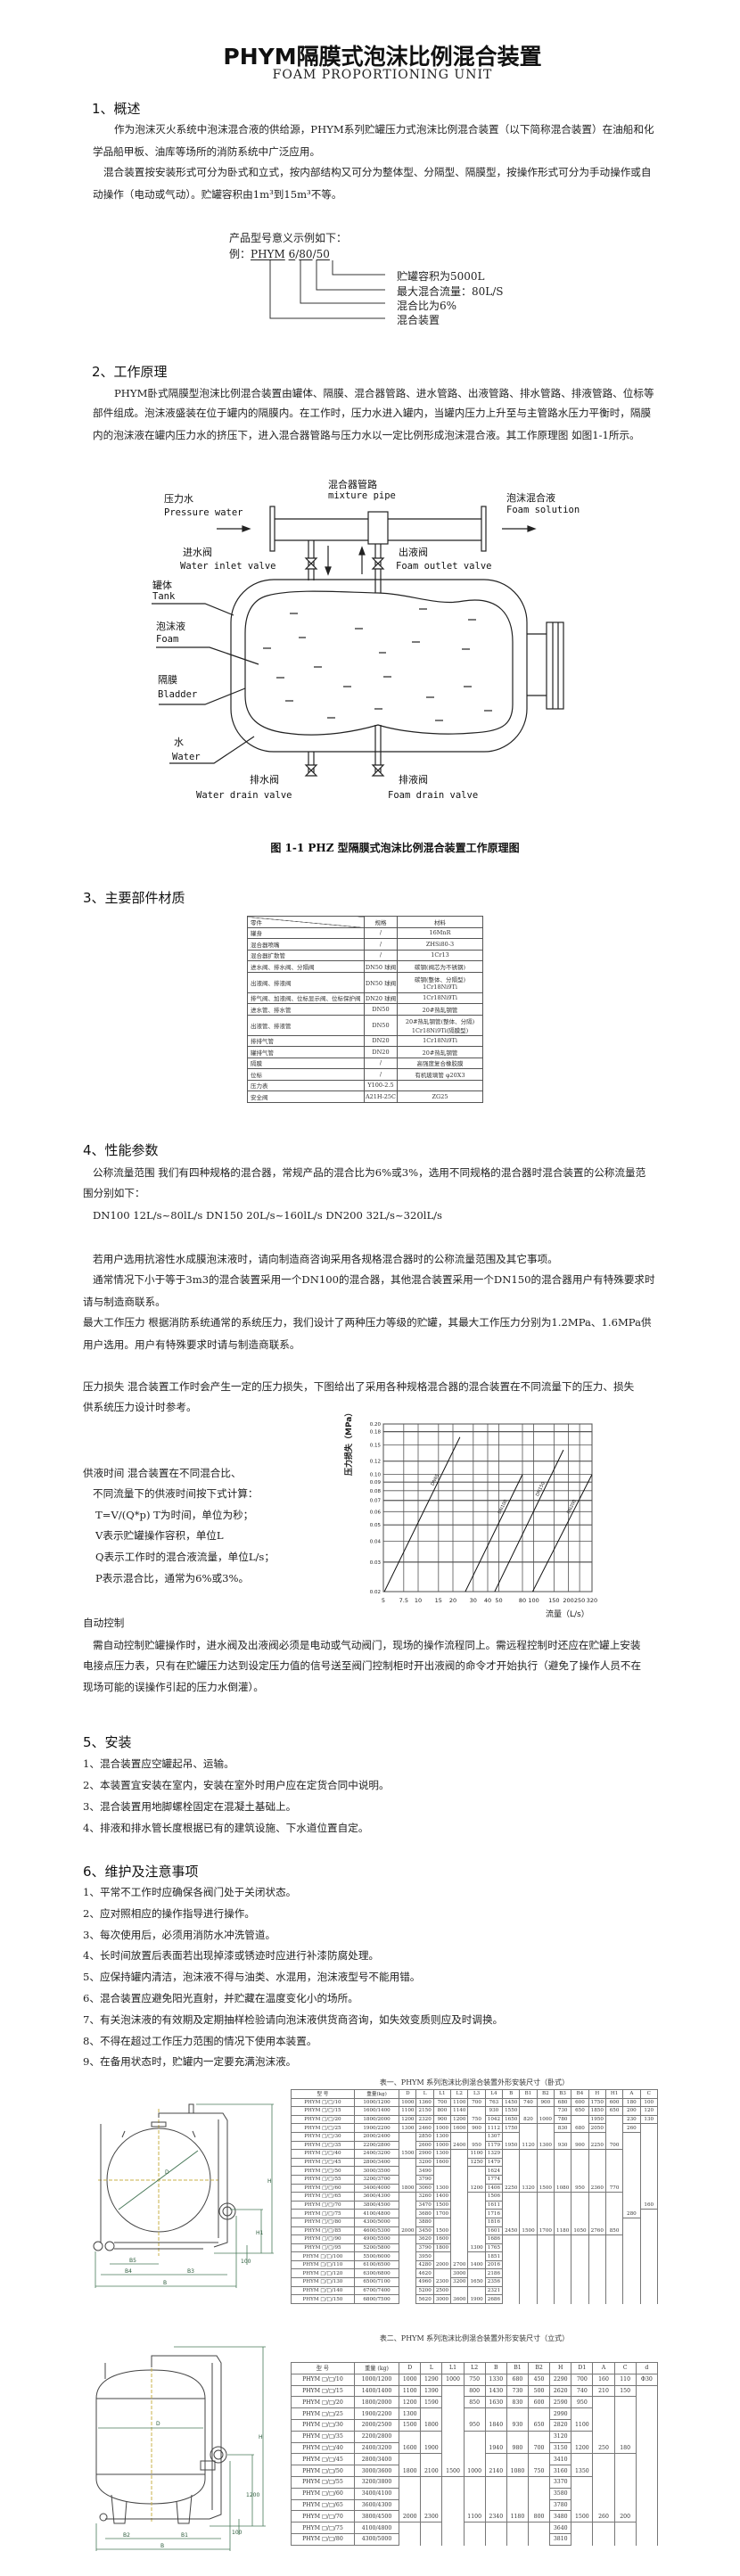 This screenshot has height=2576, width=740. I want to click on table-cell: 1500, so click(546, 2188).